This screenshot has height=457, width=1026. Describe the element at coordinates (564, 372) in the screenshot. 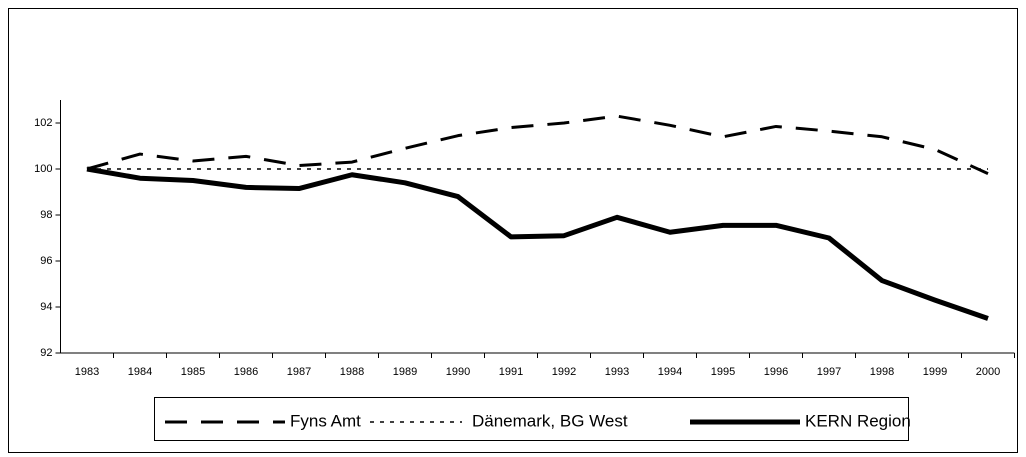

I see `x-tick-label: 1992` at that location.